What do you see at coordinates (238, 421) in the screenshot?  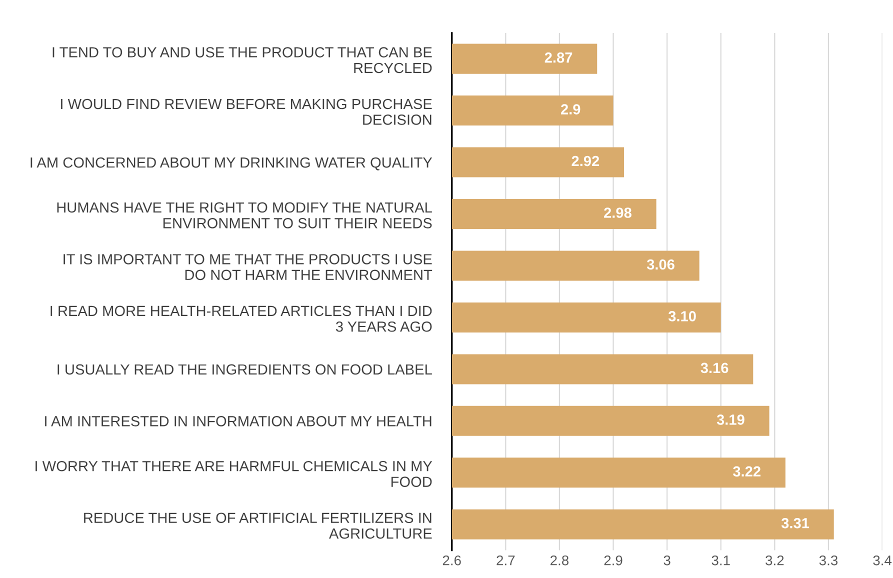 I see `y-tick-label: I AM INTERESTED IN INFORMATION ABOUT MY HEALTH` at bounding box center [238, 421].